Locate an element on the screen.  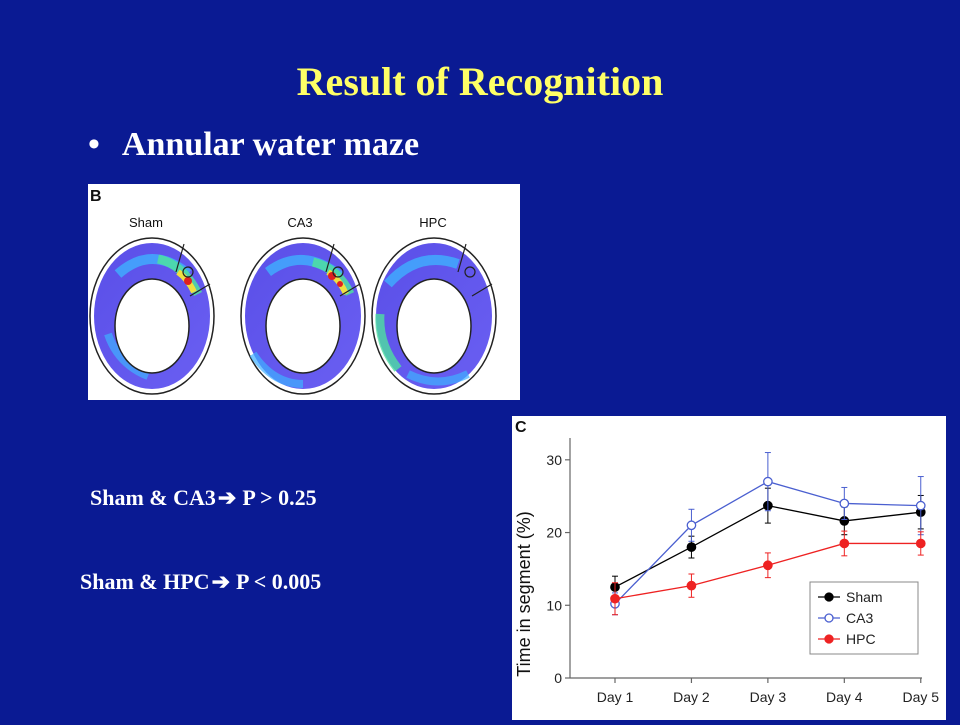
y-axis-label: Time in segment (%) is located at coordinates (524, 593).